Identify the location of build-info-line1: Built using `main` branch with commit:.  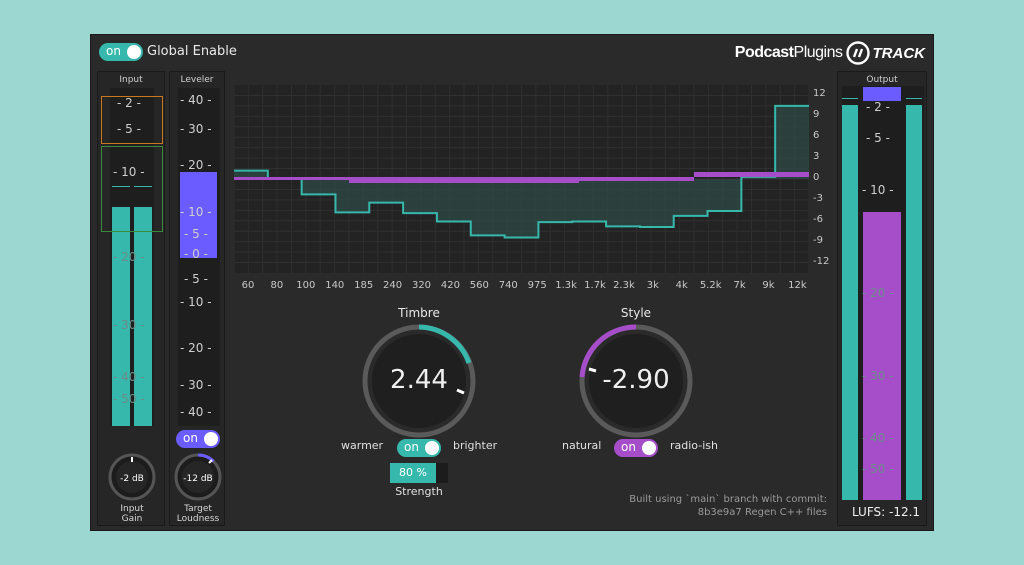
(728, 499).